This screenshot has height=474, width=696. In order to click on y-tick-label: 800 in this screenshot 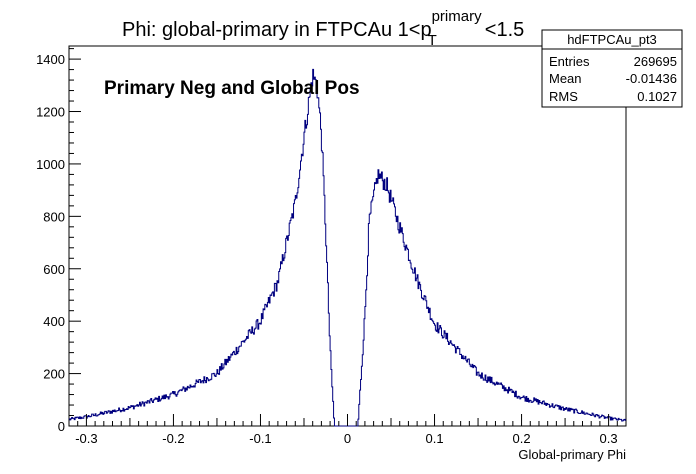, I will do `click(54, 216)`.